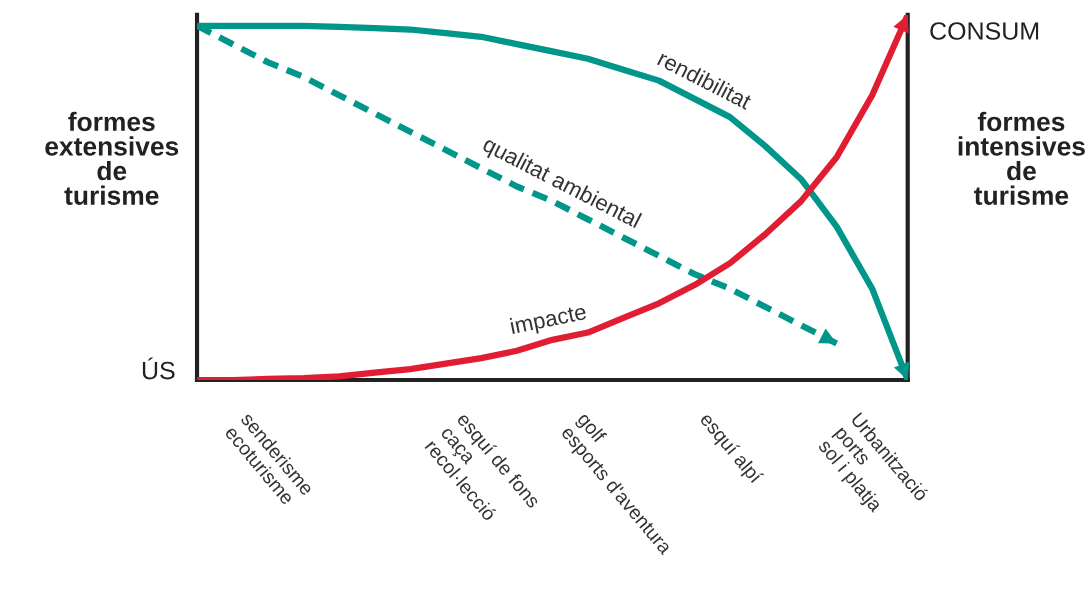 This screenshot has height=596, width=1091. Describe the element at coordinates (158, 368) in the screenshot. I see `text: ÚS` at that location.